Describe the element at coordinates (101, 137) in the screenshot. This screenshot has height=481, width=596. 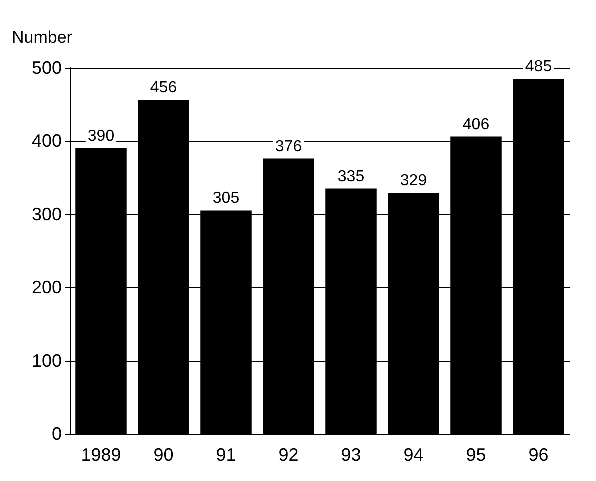
I see `data-label: 390` at that location.